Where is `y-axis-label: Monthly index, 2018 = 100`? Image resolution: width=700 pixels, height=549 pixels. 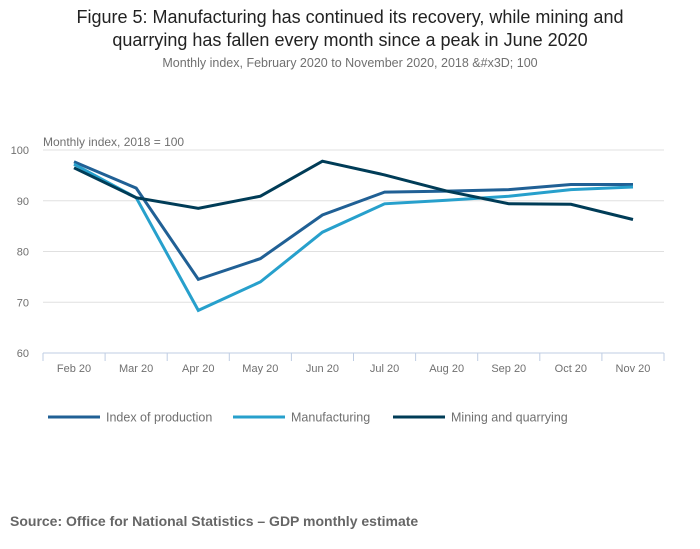
y-axis-label: Monthly index, 2018 = 100 is located at coordinates (113, 142).